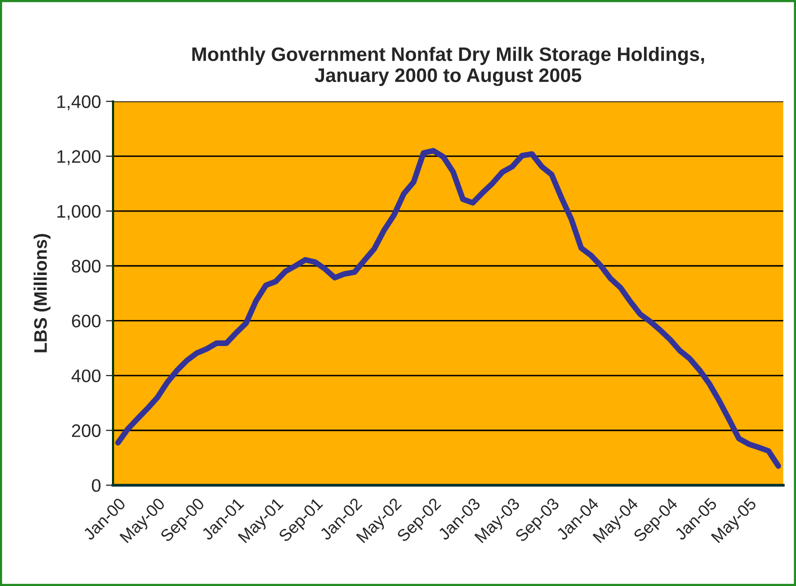 This screenshot has width=796, height=586. What do you see at coordinates (448, 66) in the screenshot?
I see `chart-title: Monthly Government Nonfat Dry Milk Storage Holdings, January 2000 to August 2005` at bounding box center [448, 66].